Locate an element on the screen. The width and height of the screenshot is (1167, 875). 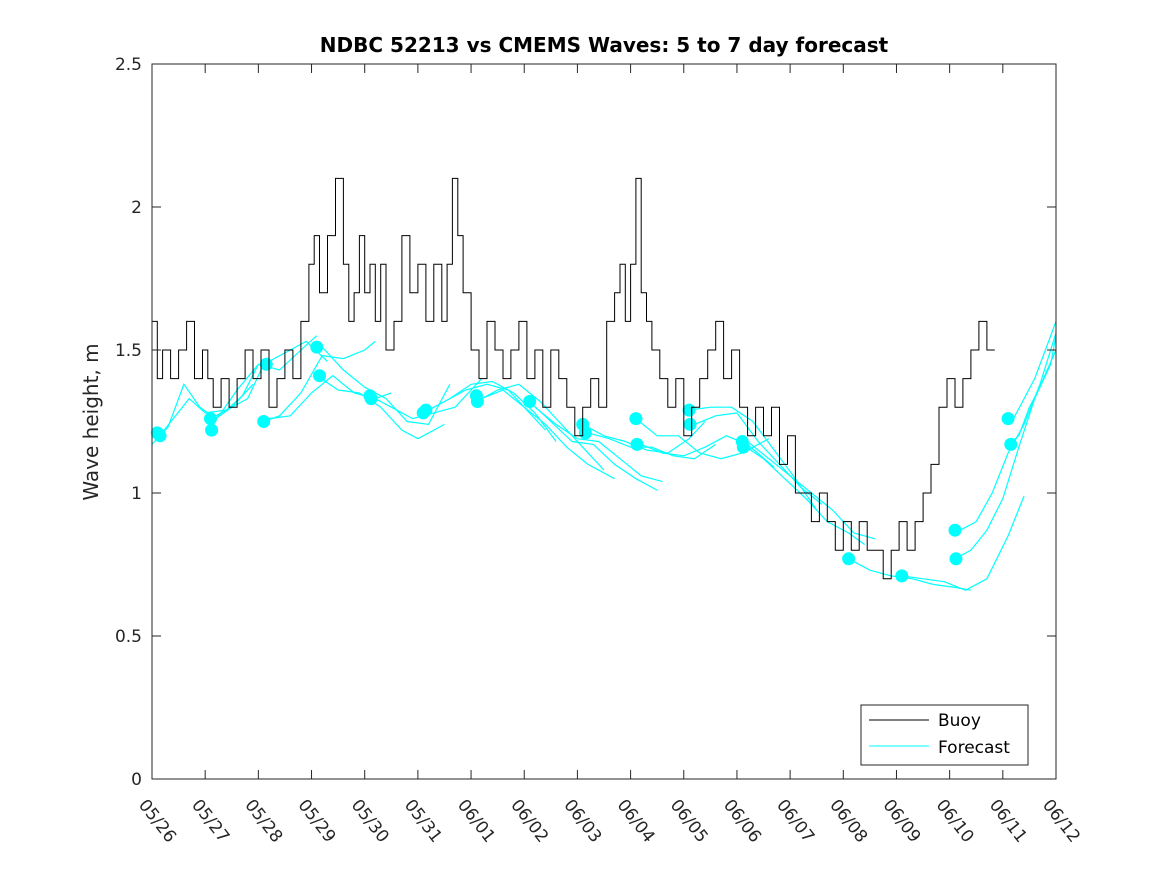
y-tick-label: 0.5 is located at coordinates (128, 637).